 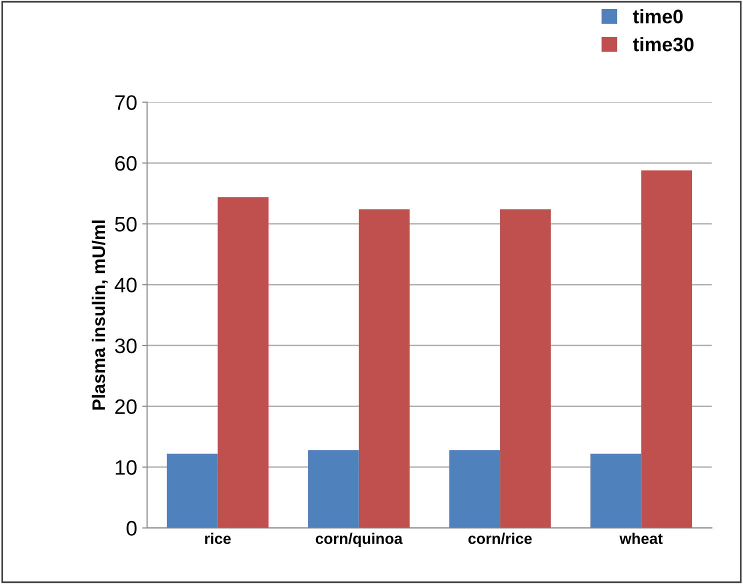 I want to click on y-tick-label: 20, so click(x=126, y=406).